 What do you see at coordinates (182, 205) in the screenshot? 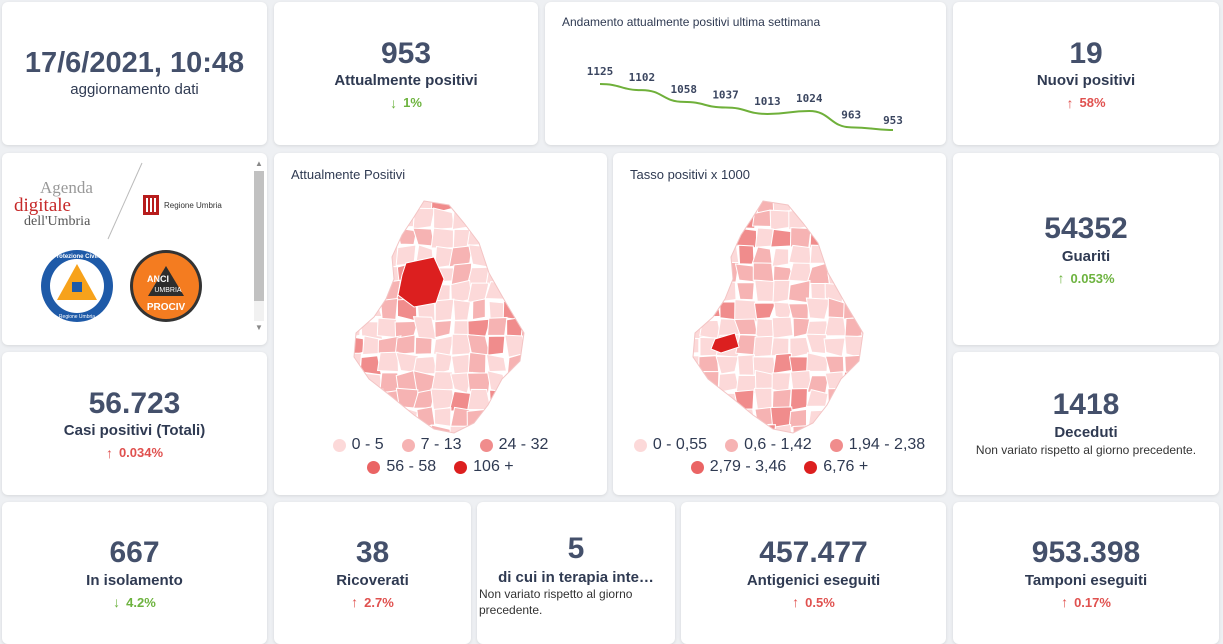
I see `regione-umbria-logo: Regione Umbria` at bounding box center [182, 205].